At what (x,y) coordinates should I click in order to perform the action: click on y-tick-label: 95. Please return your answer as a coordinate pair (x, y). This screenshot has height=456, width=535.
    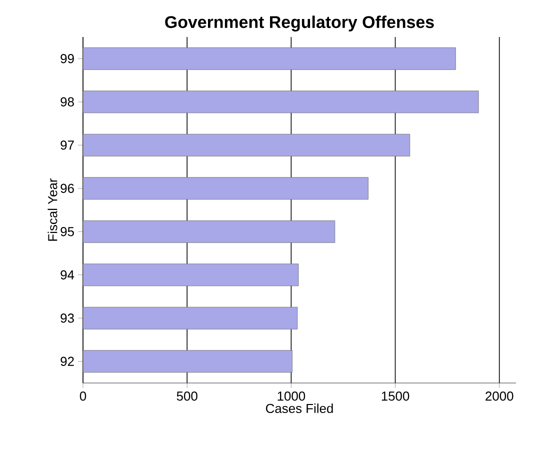
    Looking at the image, I should click on (67, 231).